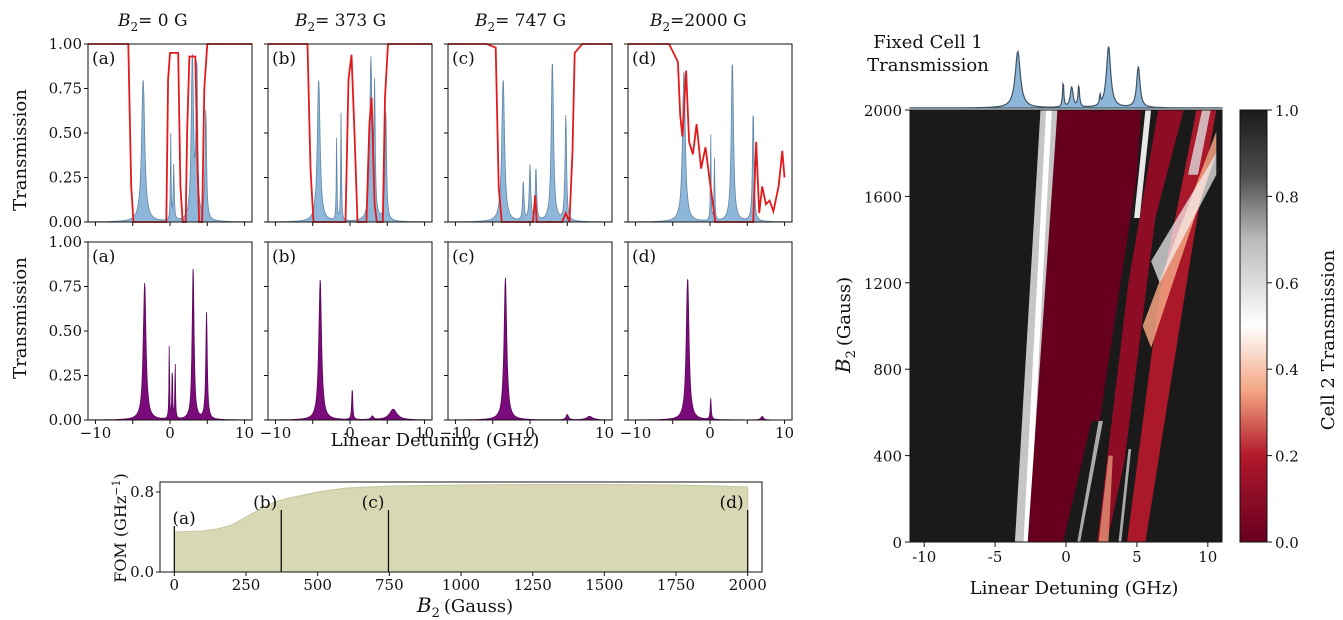 This screenshot has height=620, width=1343. What do you see at coordinates (887, 457) in the screenshot?
I see `heatmap-y-tick-label: 400` at bounding box center [887, 457].